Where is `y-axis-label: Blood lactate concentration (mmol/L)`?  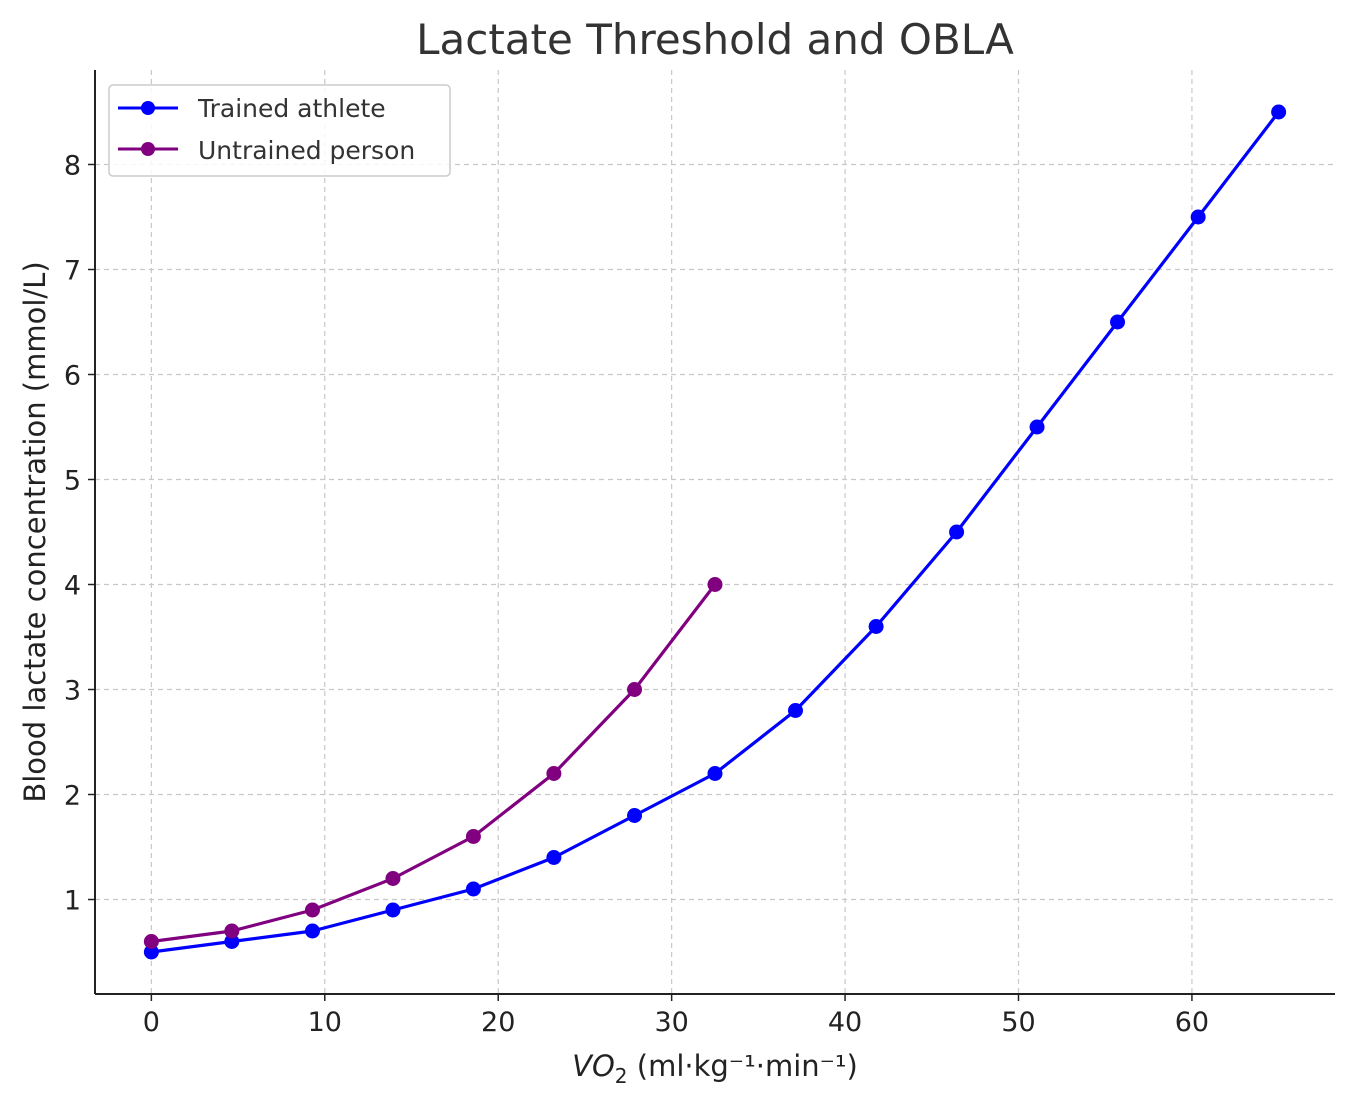
y-axis-label: Blood lactate concentration (mmol/L) is located at coordinates (35, 531).